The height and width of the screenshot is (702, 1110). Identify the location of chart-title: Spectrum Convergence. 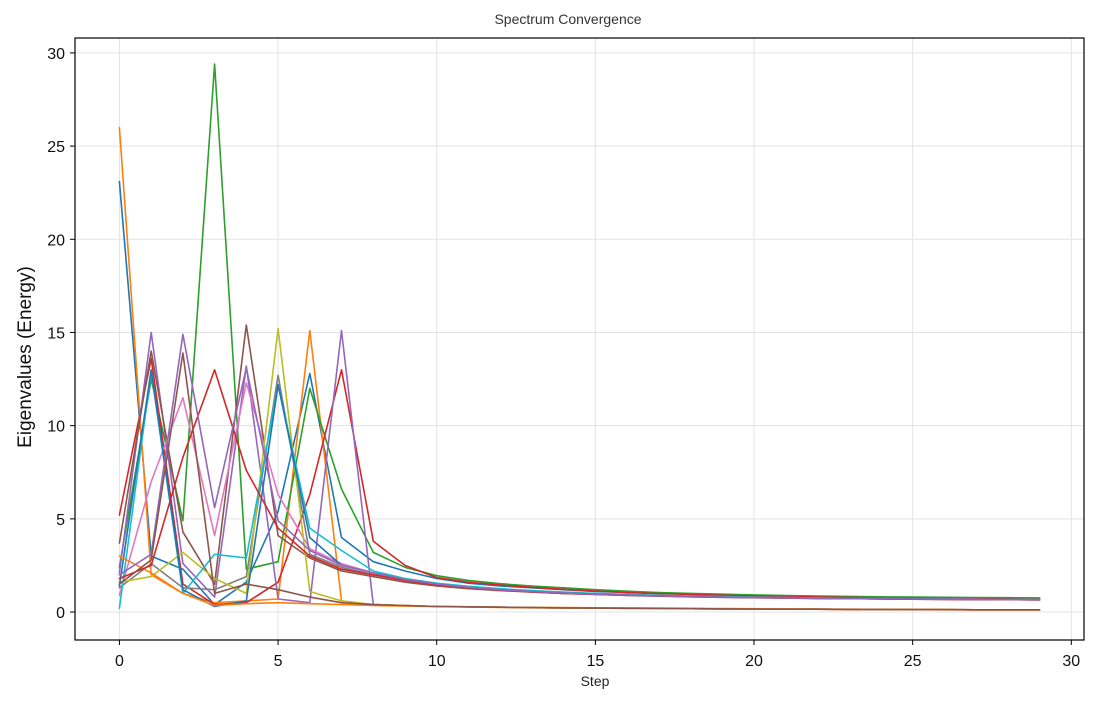
(567, 19).